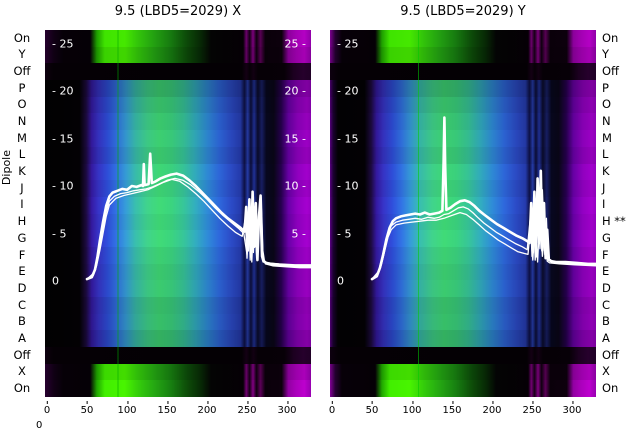  What do you see at coordinates (118, 213) in the screenshot?
I see `vertical-artifact-line` at bounding box center [118, 213].